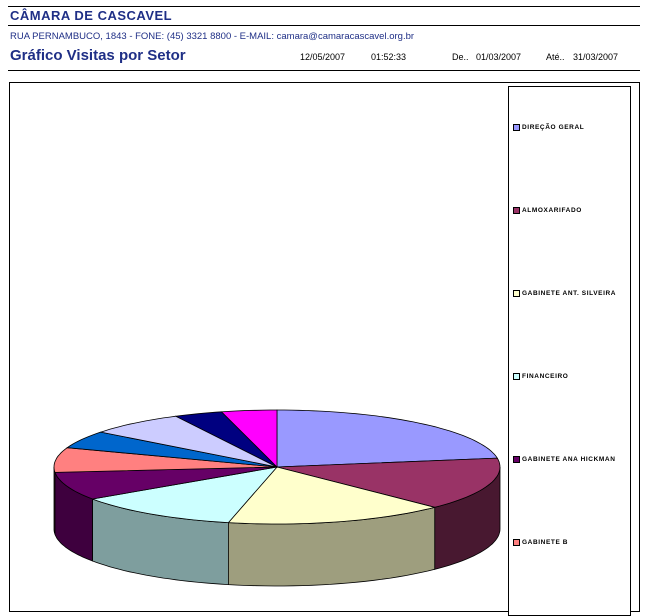  What do you see at coordinates (389, 57) in the screenshot?
I see `report-time: 01:52:33` at bounding box center [389, 57].